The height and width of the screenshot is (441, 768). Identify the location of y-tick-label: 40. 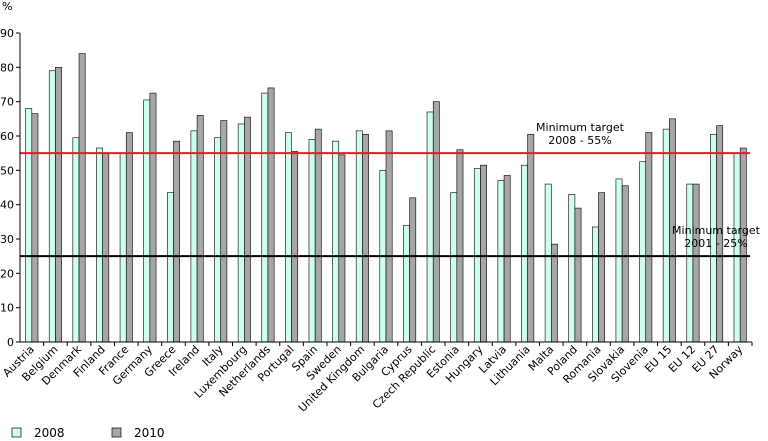
(7, 205).